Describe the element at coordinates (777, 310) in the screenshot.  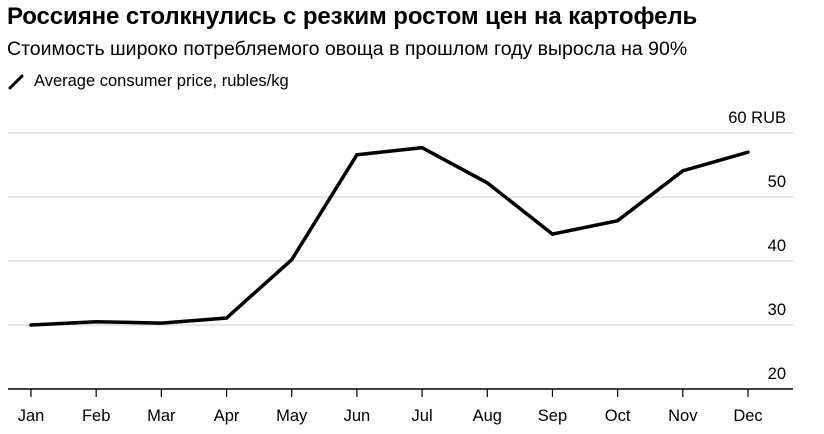
I see `y-tick-label: 30` at that location.